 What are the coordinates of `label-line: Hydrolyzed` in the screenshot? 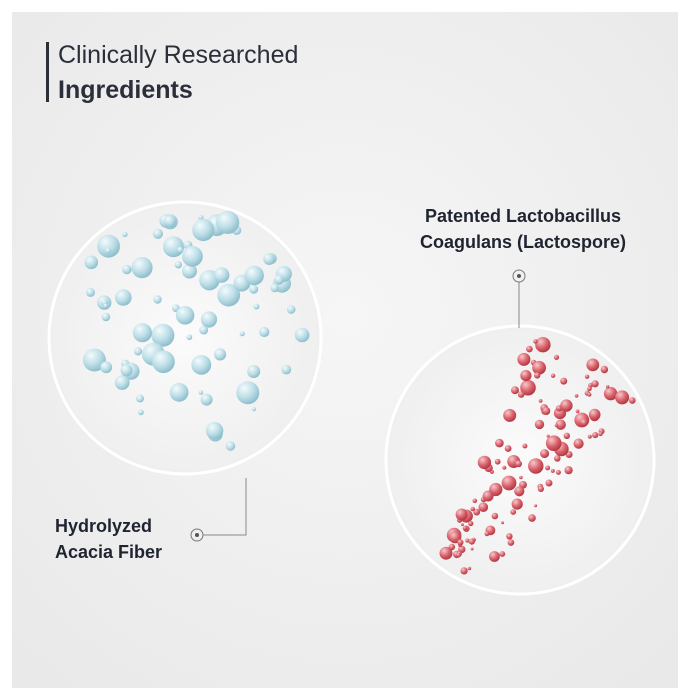 It's located at (103, 526).